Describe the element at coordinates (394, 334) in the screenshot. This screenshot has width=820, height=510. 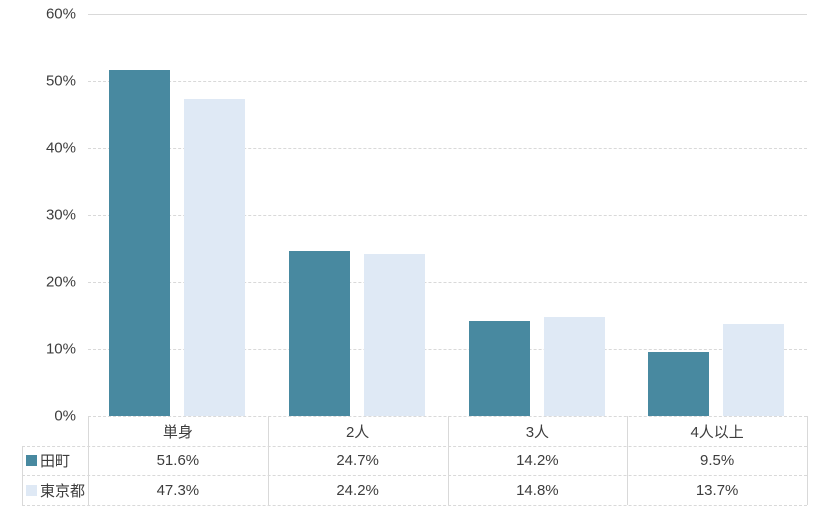
I see `bar-tokyo-2person` at that location.